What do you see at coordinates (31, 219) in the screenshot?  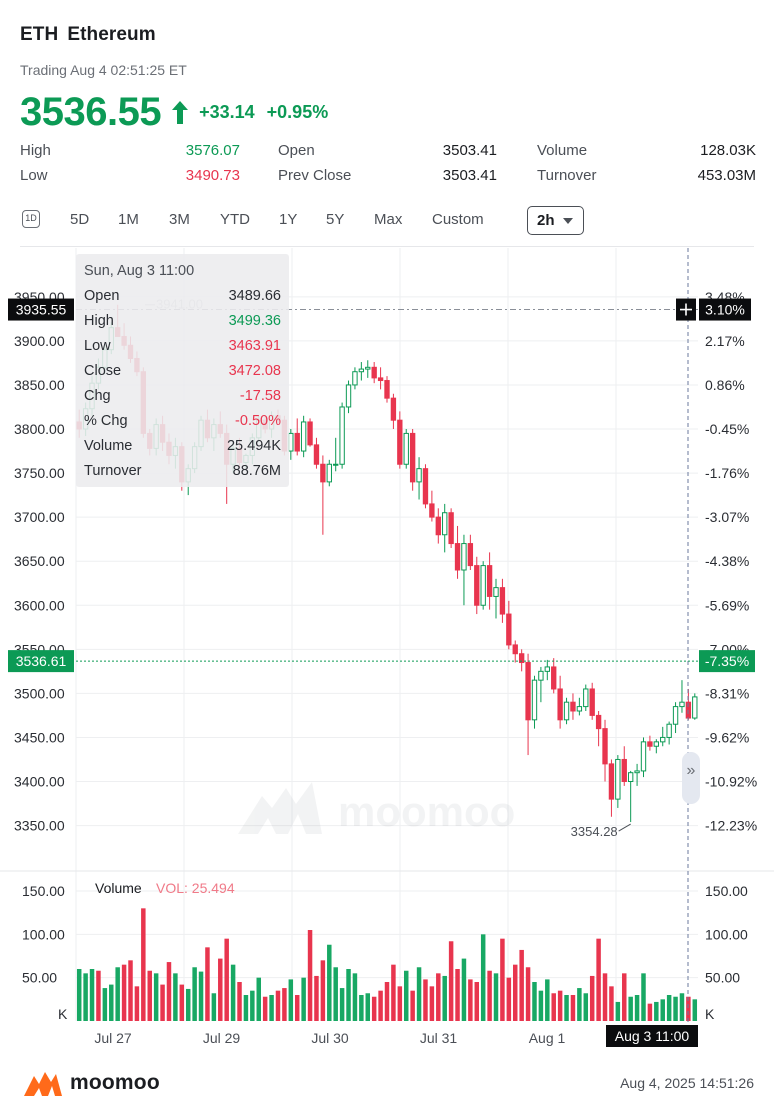 I see `tab-1d: 1D` at bounding box center [31, 219].